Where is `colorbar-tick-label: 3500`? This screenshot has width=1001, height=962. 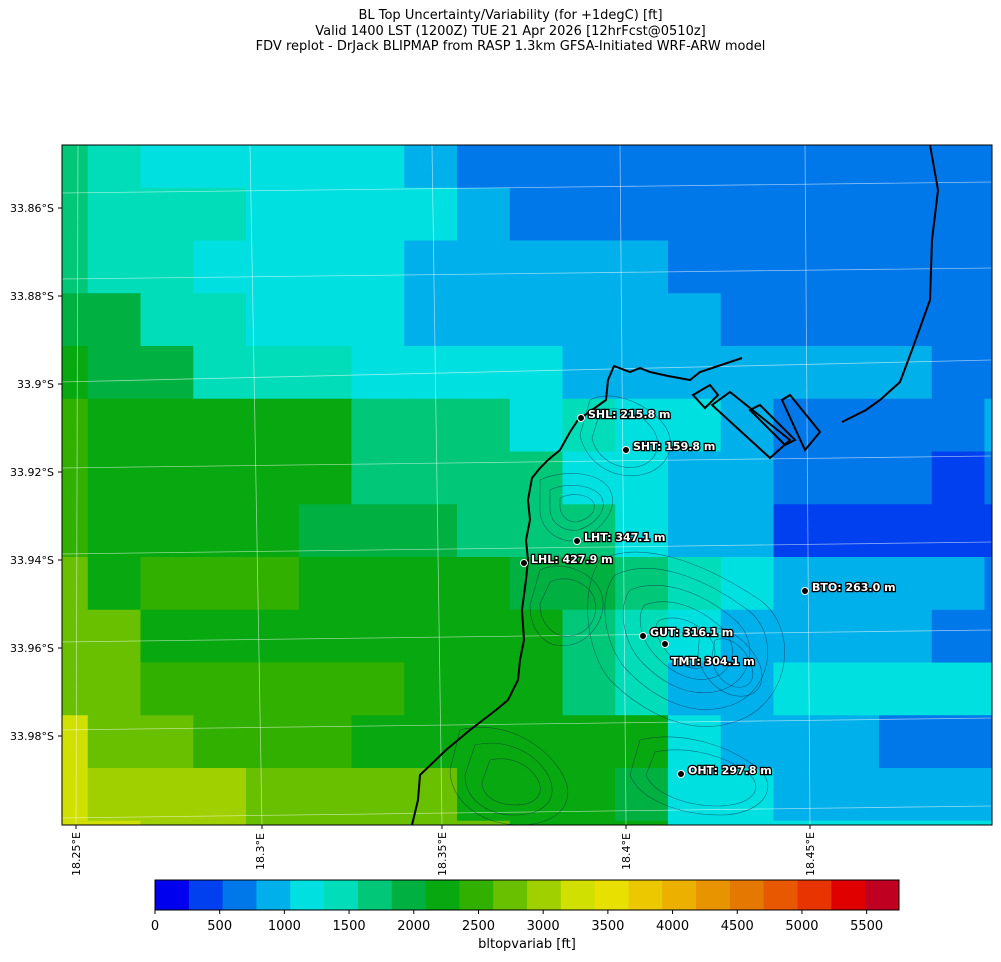
colorbar-tick-label: 3500 is located at coordinates (607, 926).